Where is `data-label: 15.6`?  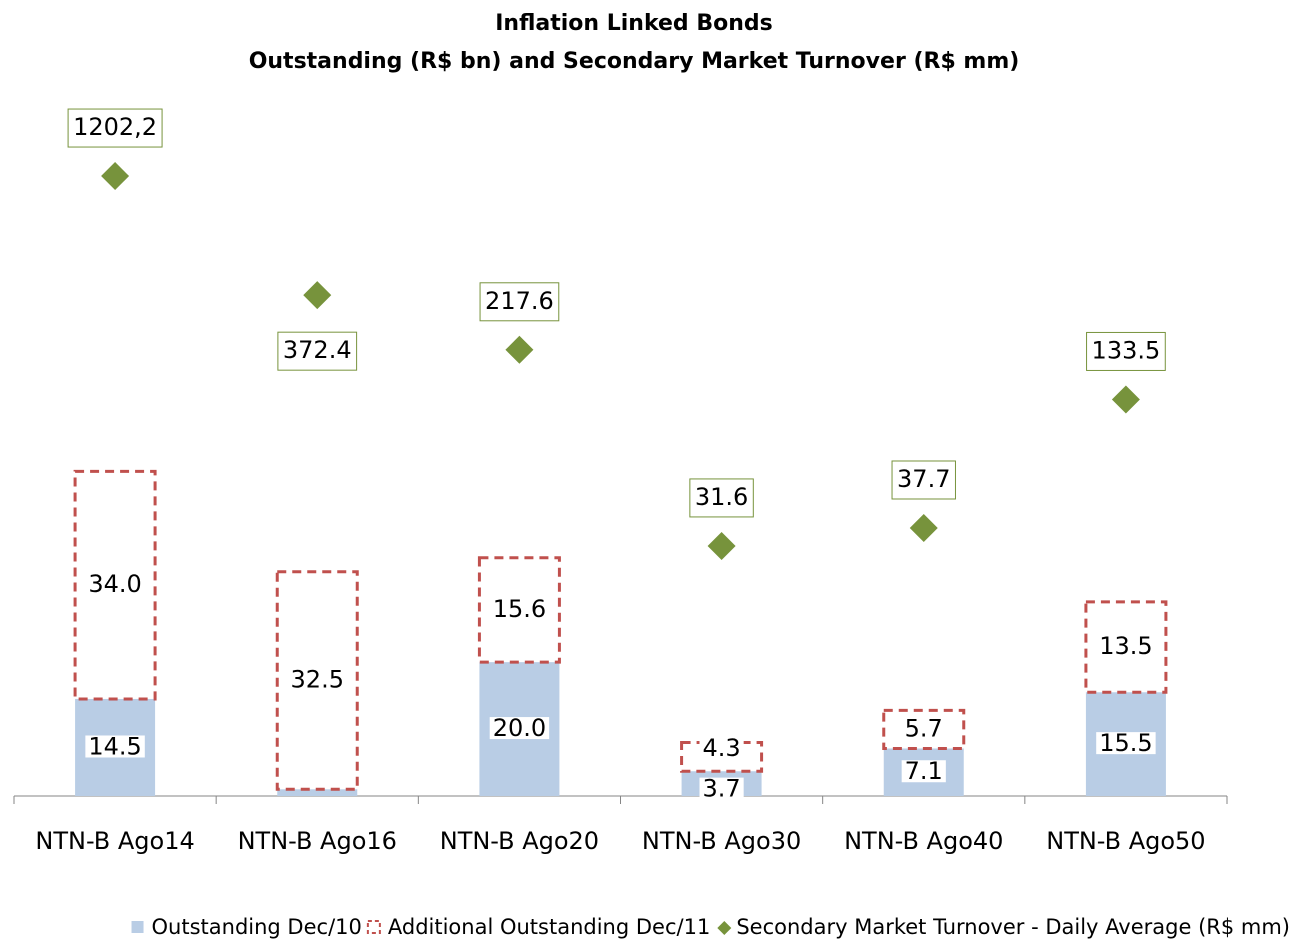
data-label: 15.6 is located at coordinates (519, 609).